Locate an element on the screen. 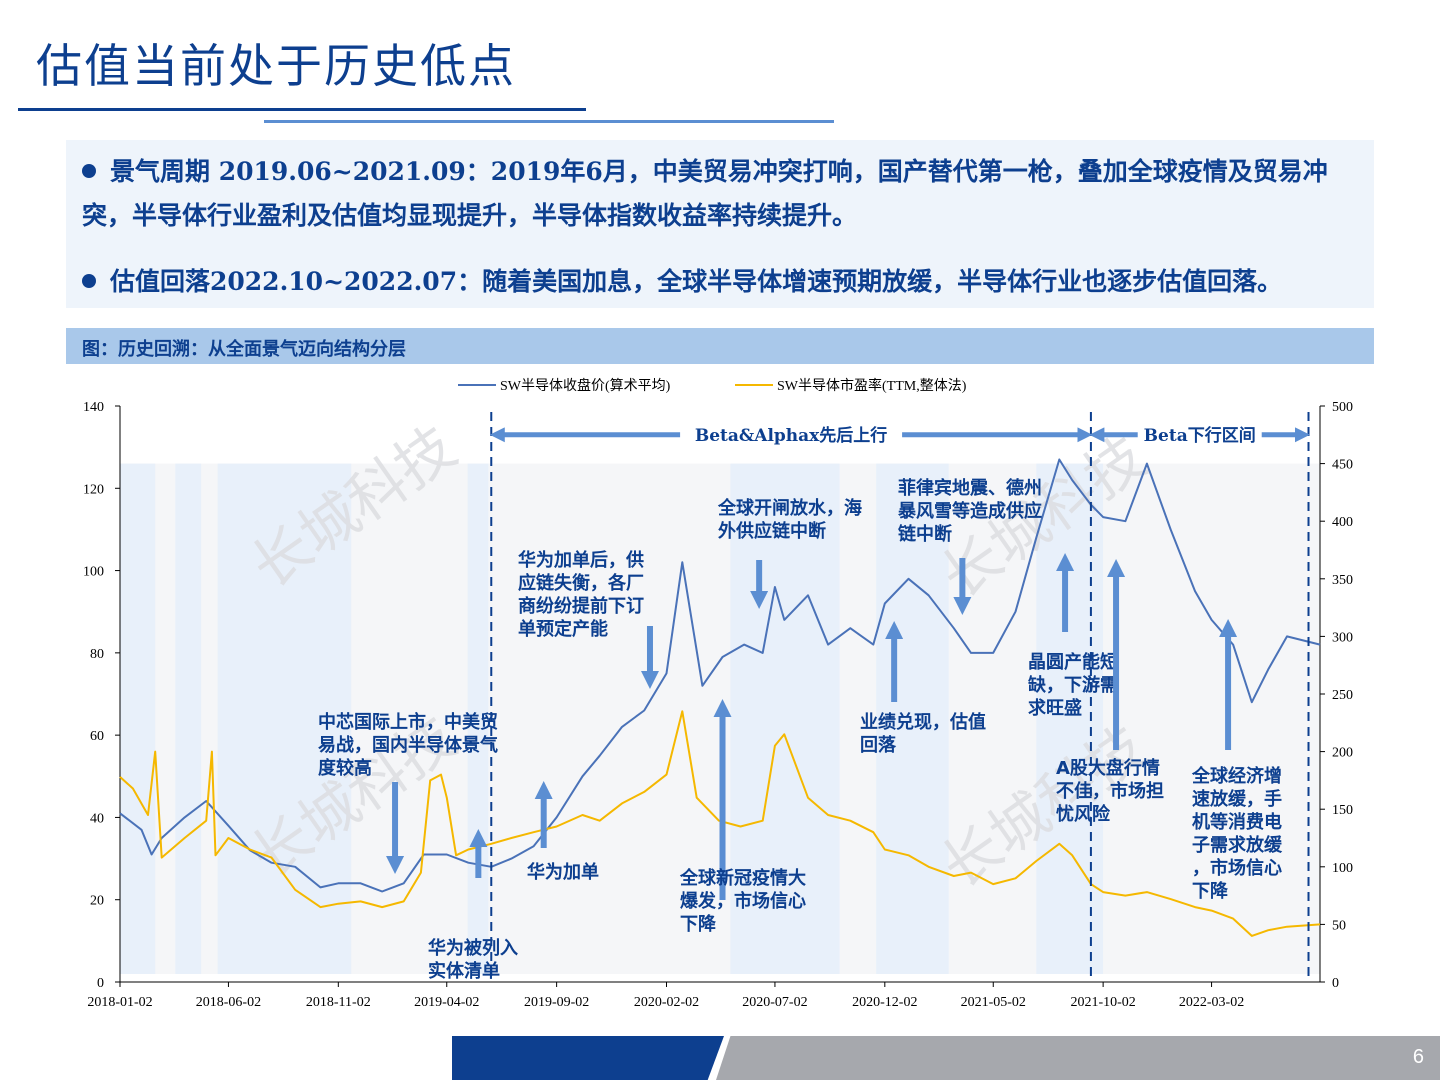 The image size is (1440, 1080). annotation-line: 暴风雪等造成供应 is located at coordinates (970, 511).